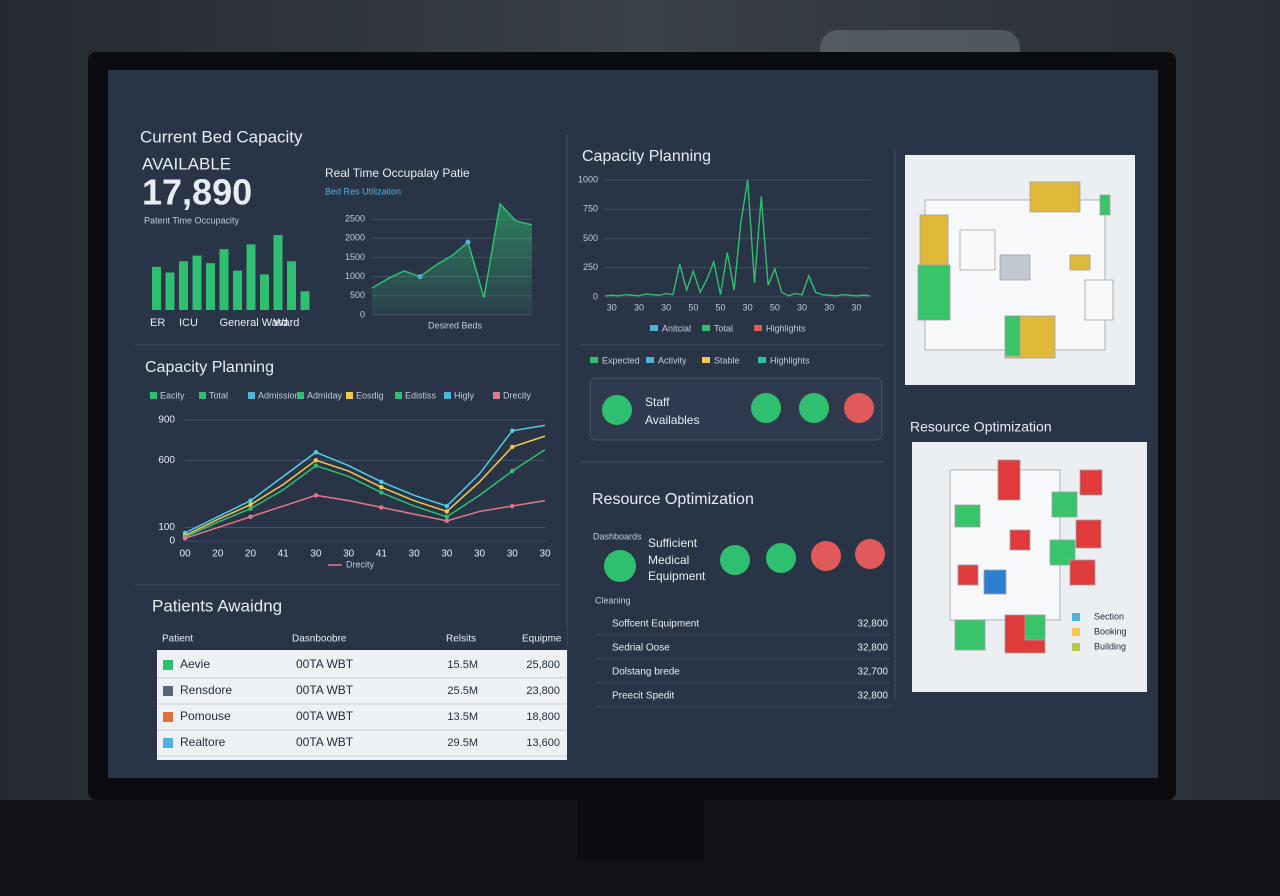 The height and width of the screenshot is (896, 1280). I want to click on item-label: Preecit Spedit, so click(643, 696).